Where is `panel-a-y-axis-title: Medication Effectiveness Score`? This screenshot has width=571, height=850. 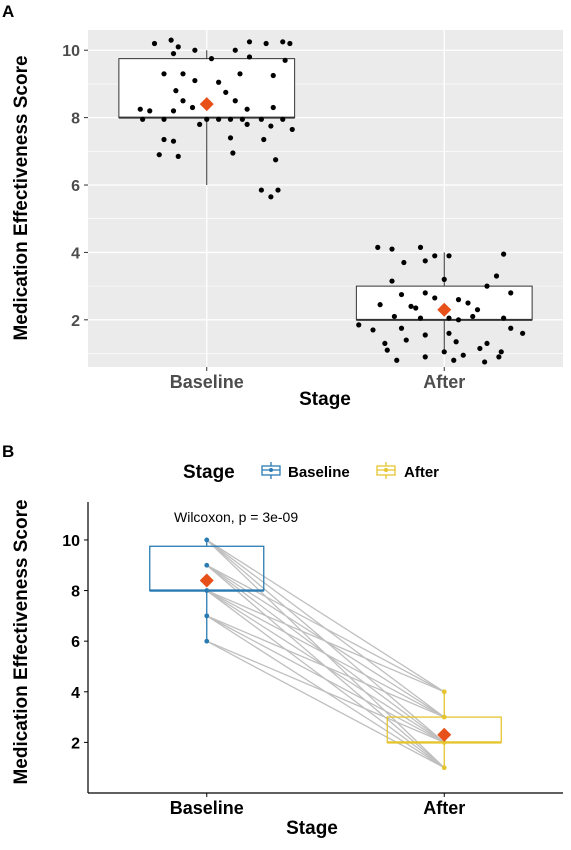 panel-a-y-axis-title: Medication Effectiveness Score is located at coordinates (21, 197).